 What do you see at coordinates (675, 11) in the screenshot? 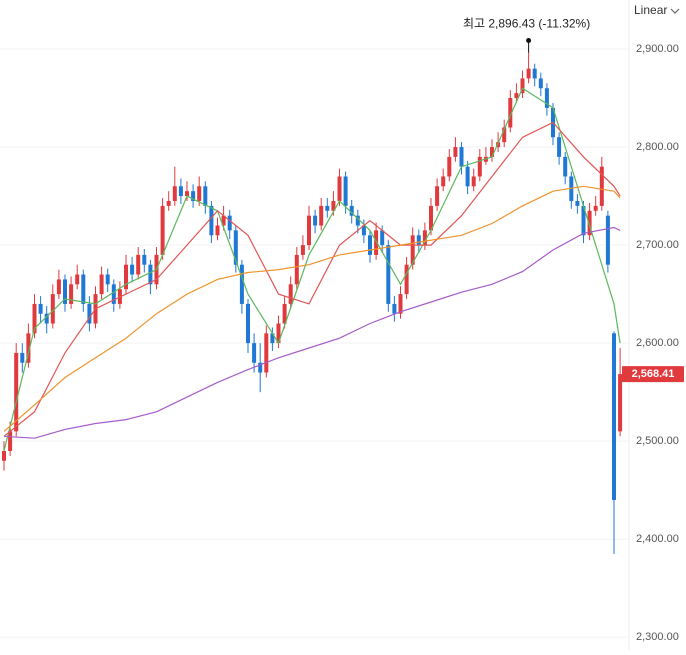
I see `dropdown-chevron` at bounding box center [675, 11].